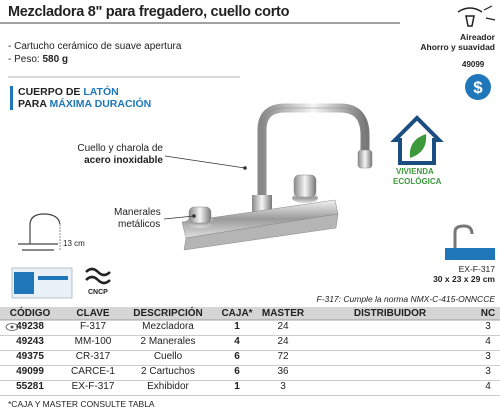  I want to click on table-cell: F-317, so click(93, 326).